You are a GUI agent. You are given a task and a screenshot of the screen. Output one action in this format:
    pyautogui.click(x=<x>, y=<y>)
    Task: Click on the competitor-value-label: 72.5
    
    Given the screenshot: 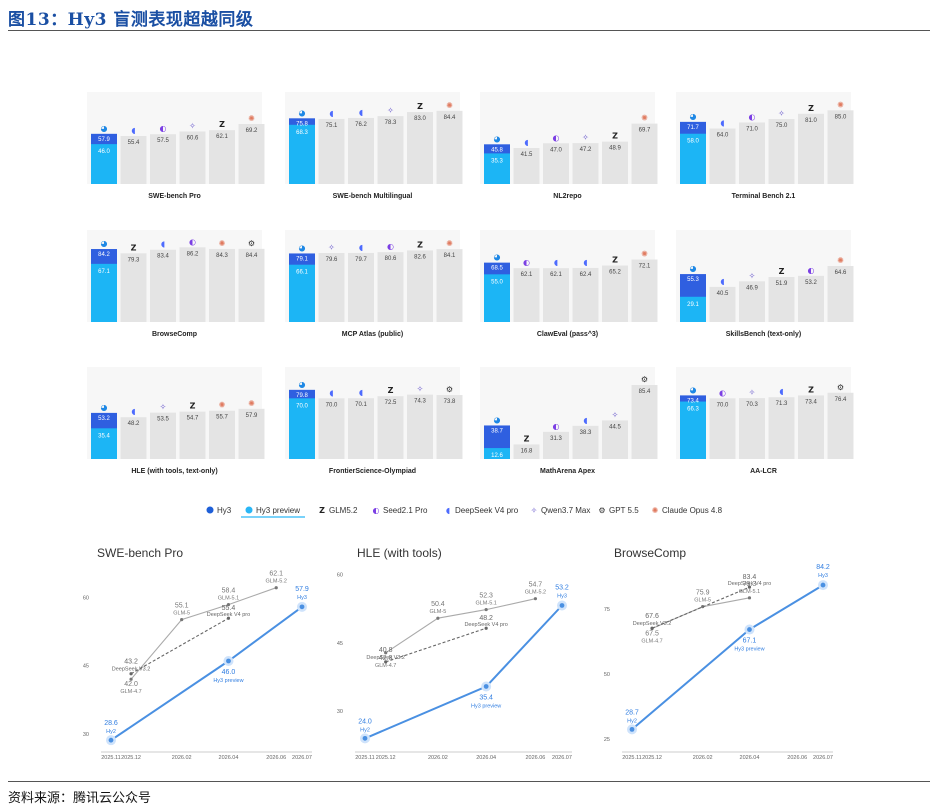 What is the action you would take?
    pyautogui.click(x=391, y=403)
    